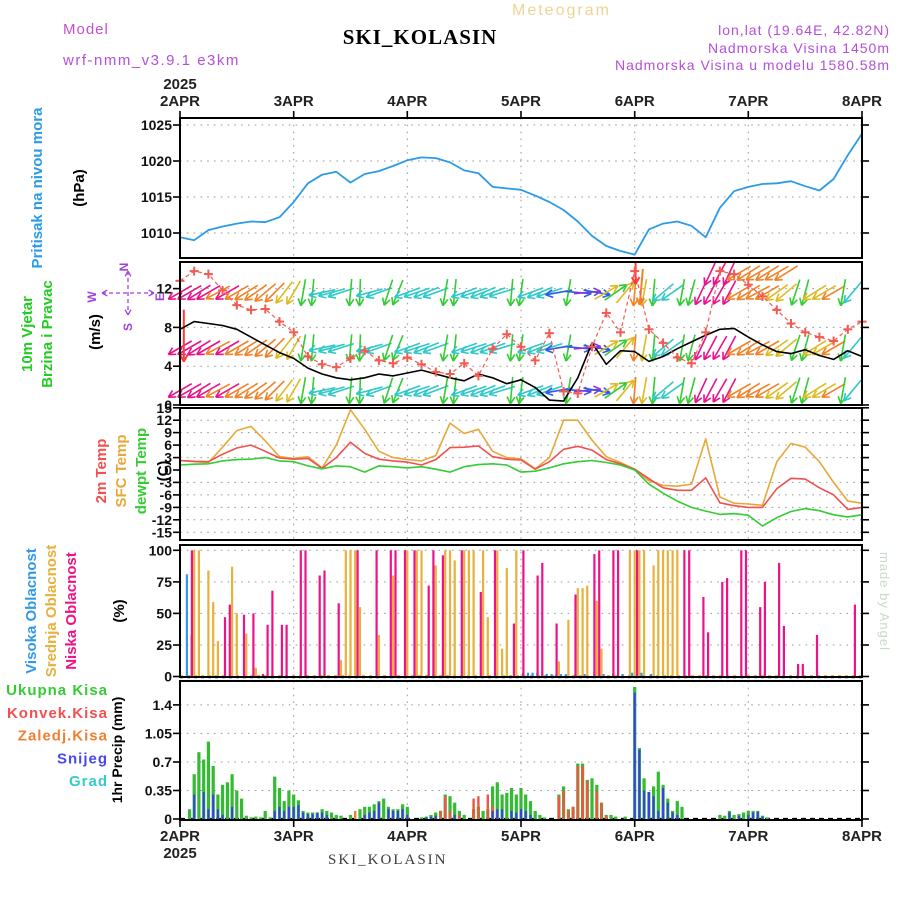  Describe the element at coordinates (164, 645) in the screenshot. I see `tick-label-cloud: 25` at that location.